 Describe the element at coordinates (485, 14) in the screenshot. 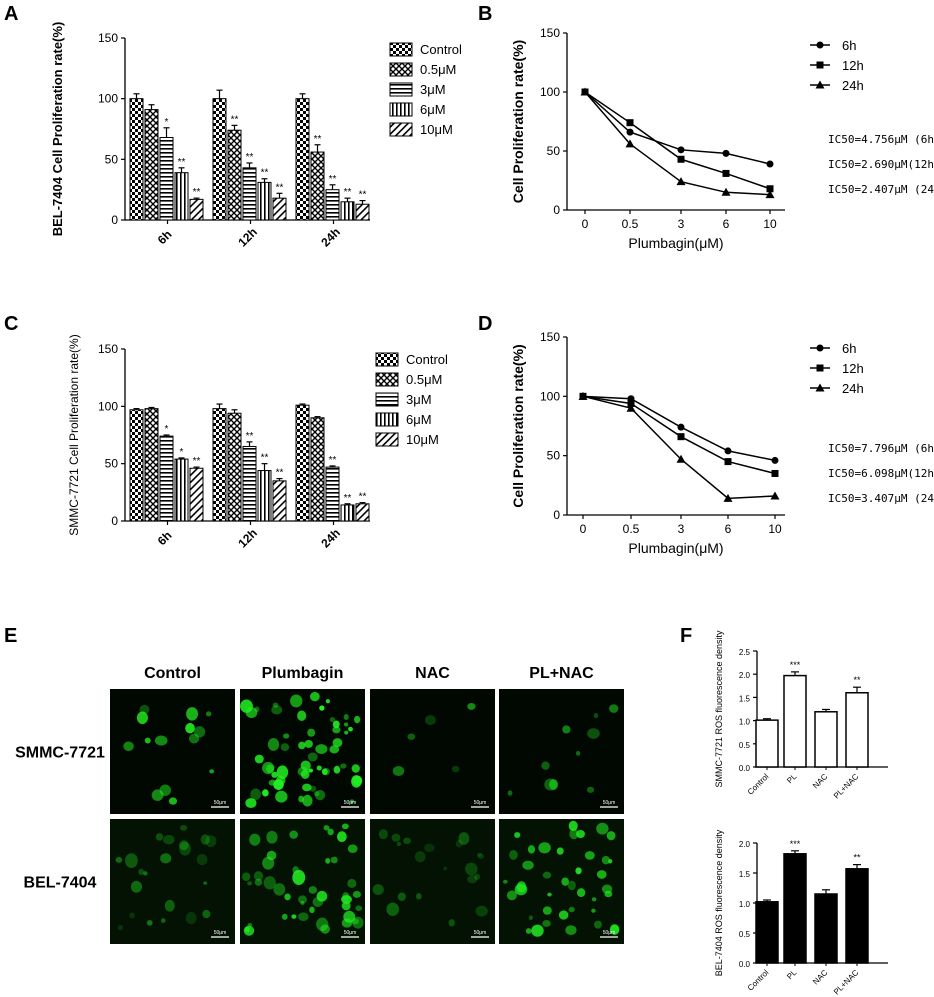

I see `panel-label-b: B` at that location.